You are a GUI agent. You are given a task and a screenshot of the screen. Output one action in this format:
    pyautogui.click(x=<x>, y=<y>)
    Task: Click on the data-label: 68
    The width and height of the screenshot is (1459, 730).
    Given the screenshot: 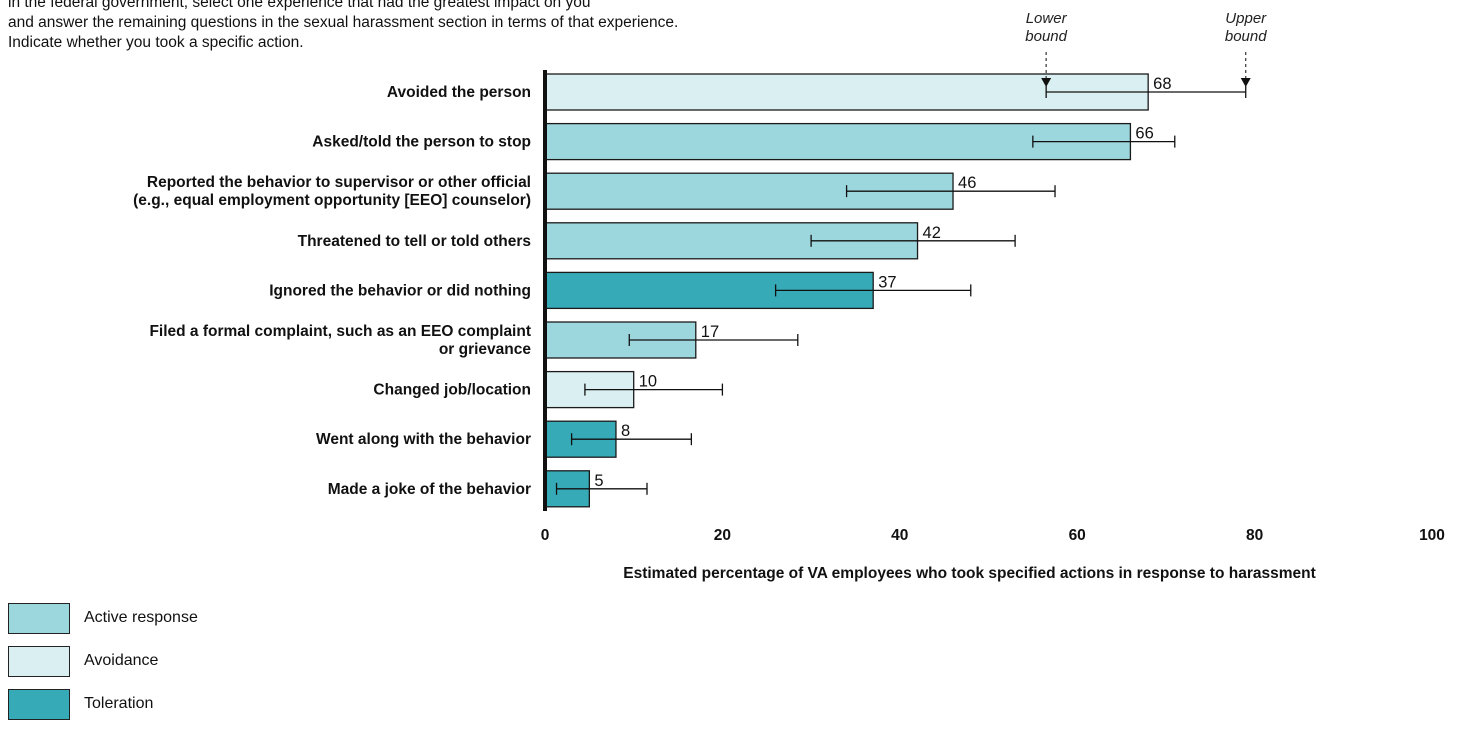 What is the action you would take?
    pyautogui.click(x=1162, y=84)
    